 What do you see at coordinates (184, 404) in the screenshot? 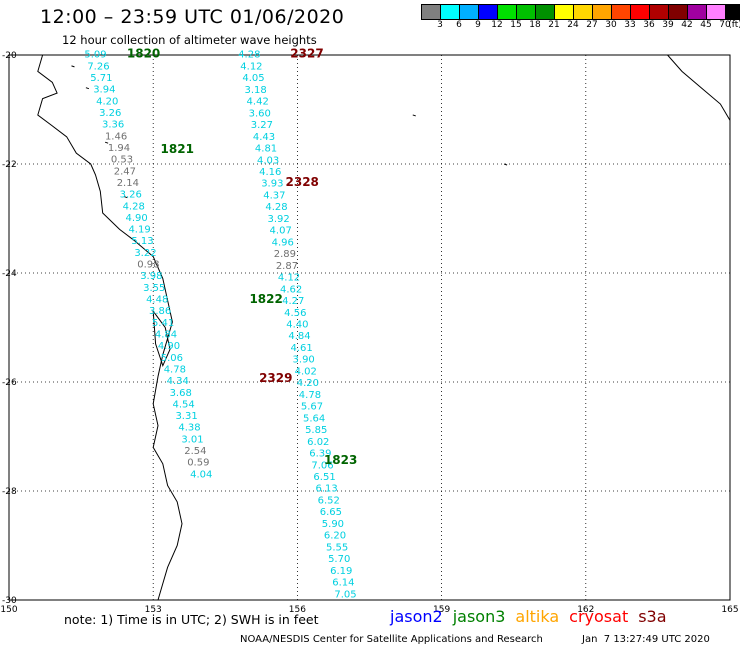
I see `swh-value: 4.54` at bounding box center [184, 404].